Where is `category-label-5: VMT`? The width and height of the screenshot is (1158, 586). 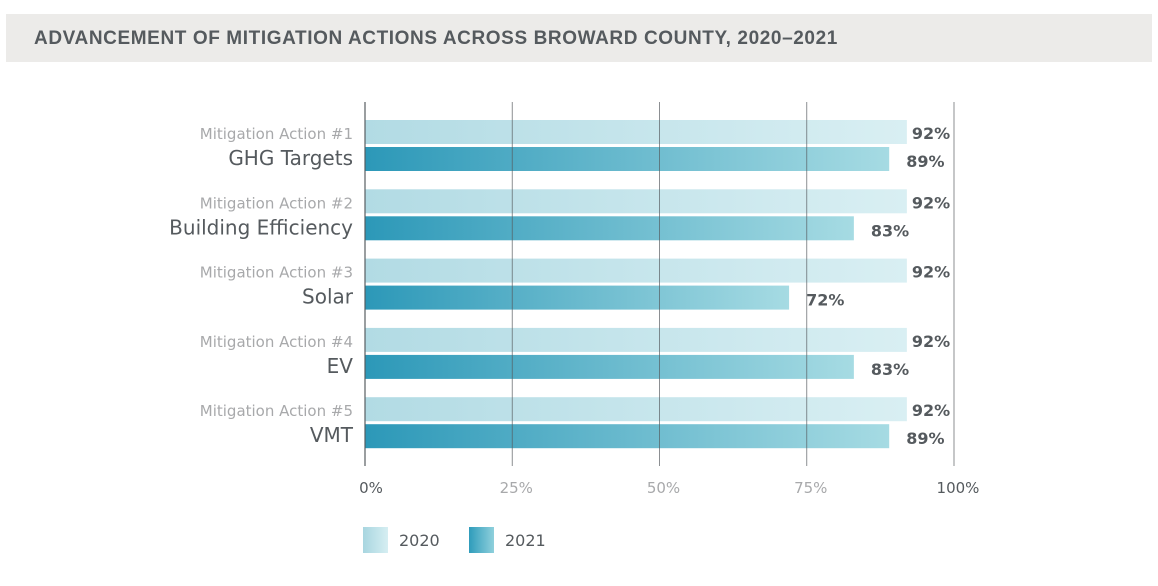
category-label-5: VMT is located at coordinates (332, 435).